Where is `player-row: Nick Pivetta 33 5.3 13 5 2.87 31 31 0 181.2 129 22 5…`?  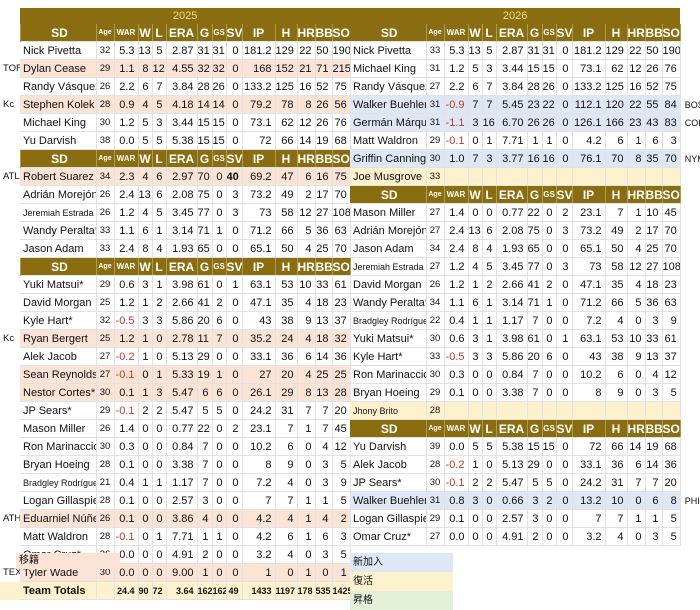
player-row: Nick Pivetta 33 5.3 13 5 2.87 31 31 0 181.2 129 22 5… is located at coordinates (525, 50).